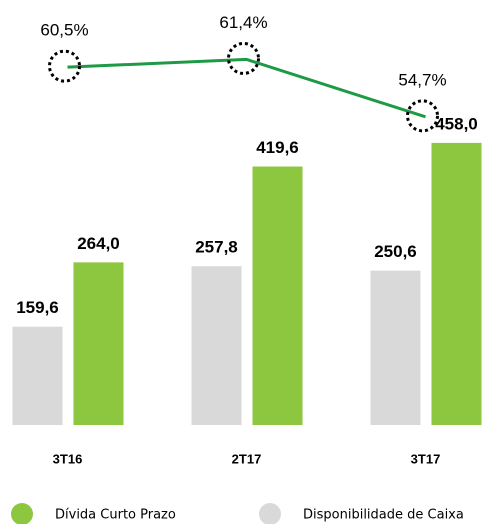 Image resolution: width=493 pixels, height=524 pixels. I want to click on value-label: 159,6, so click(37, 307).